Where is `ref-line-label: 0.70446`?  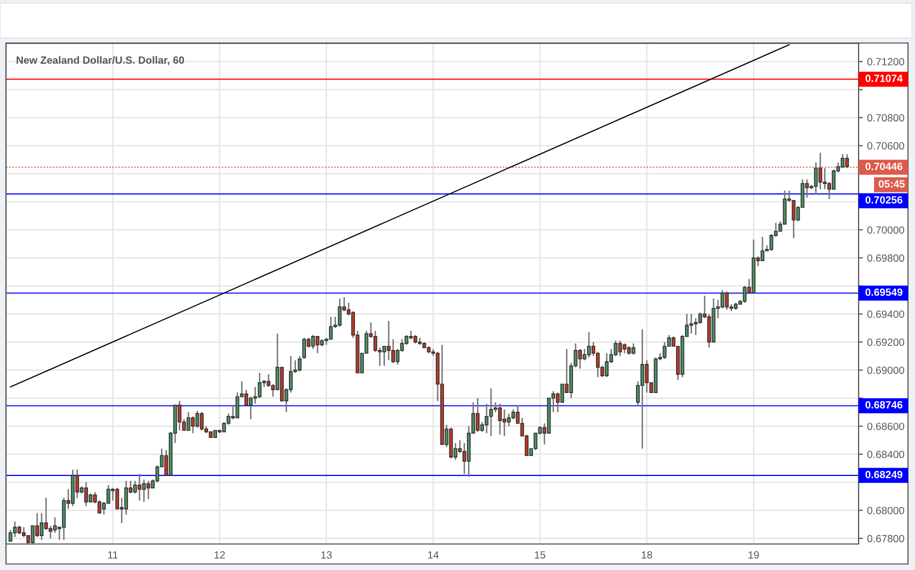 ref-line-label: 0.70446 is located at coordinates (884, 166).